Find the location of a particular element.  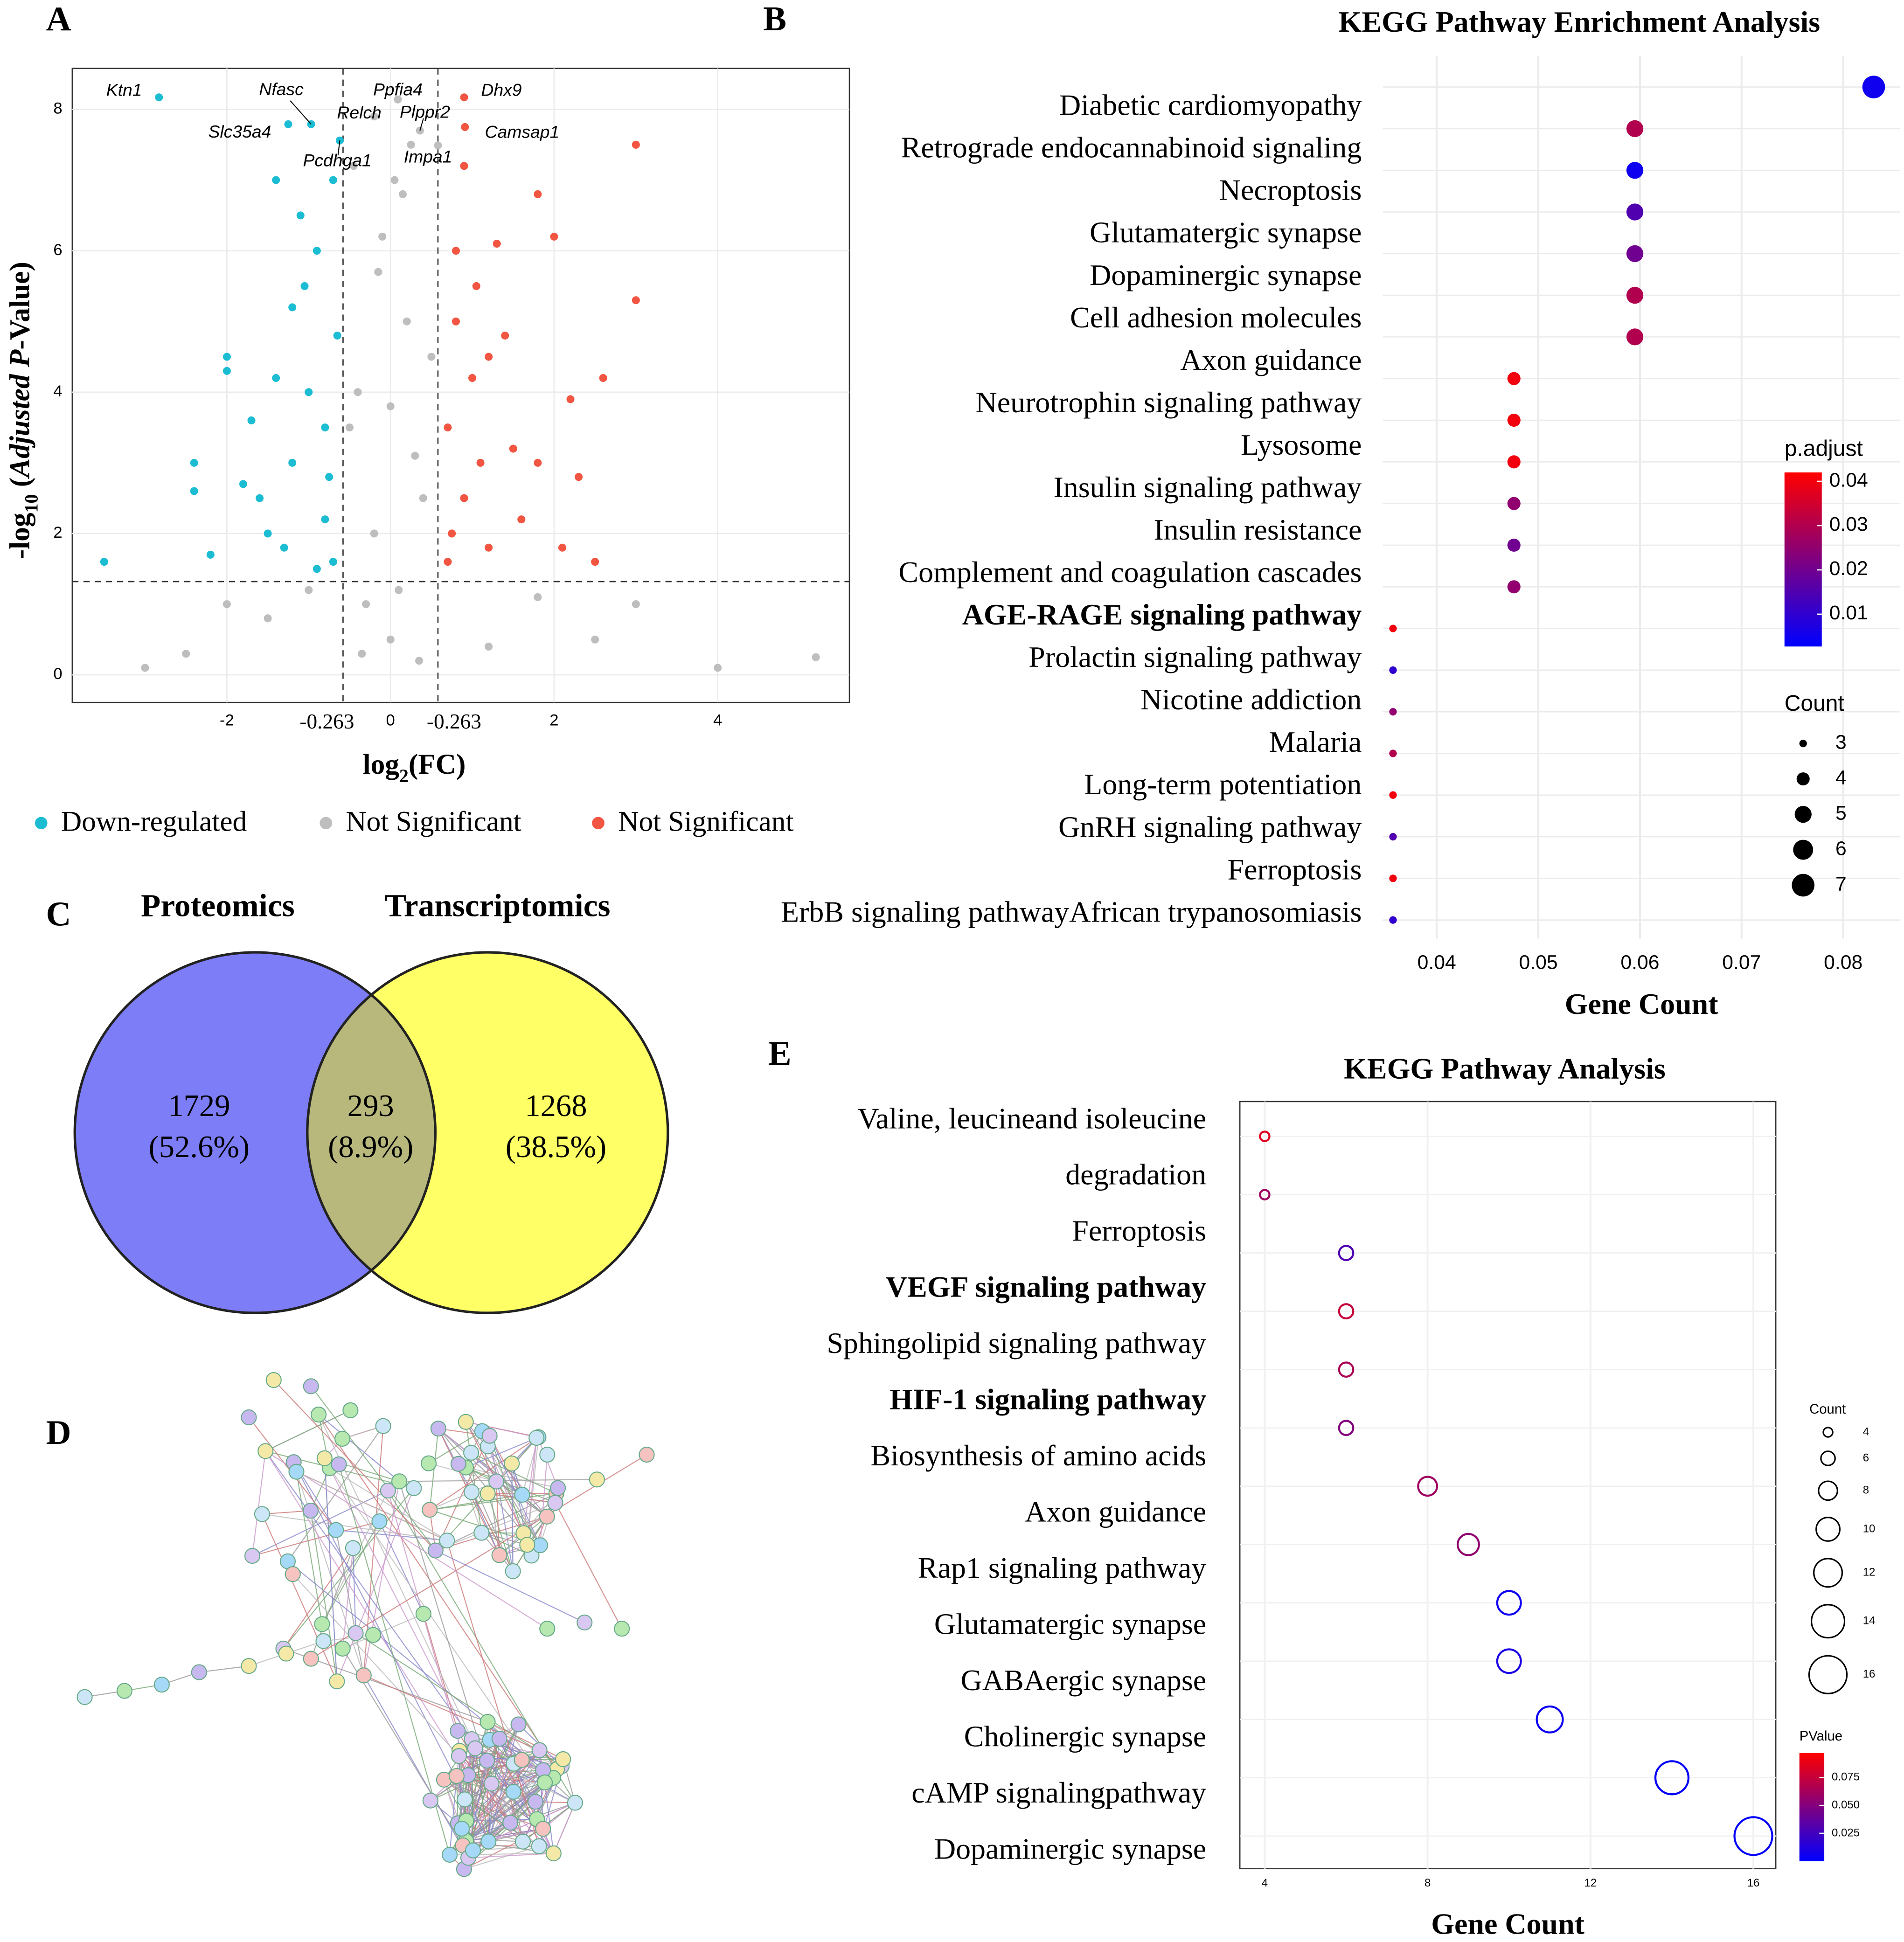

y-axis-label-part: -Value) is located at coordinates (19, 305).